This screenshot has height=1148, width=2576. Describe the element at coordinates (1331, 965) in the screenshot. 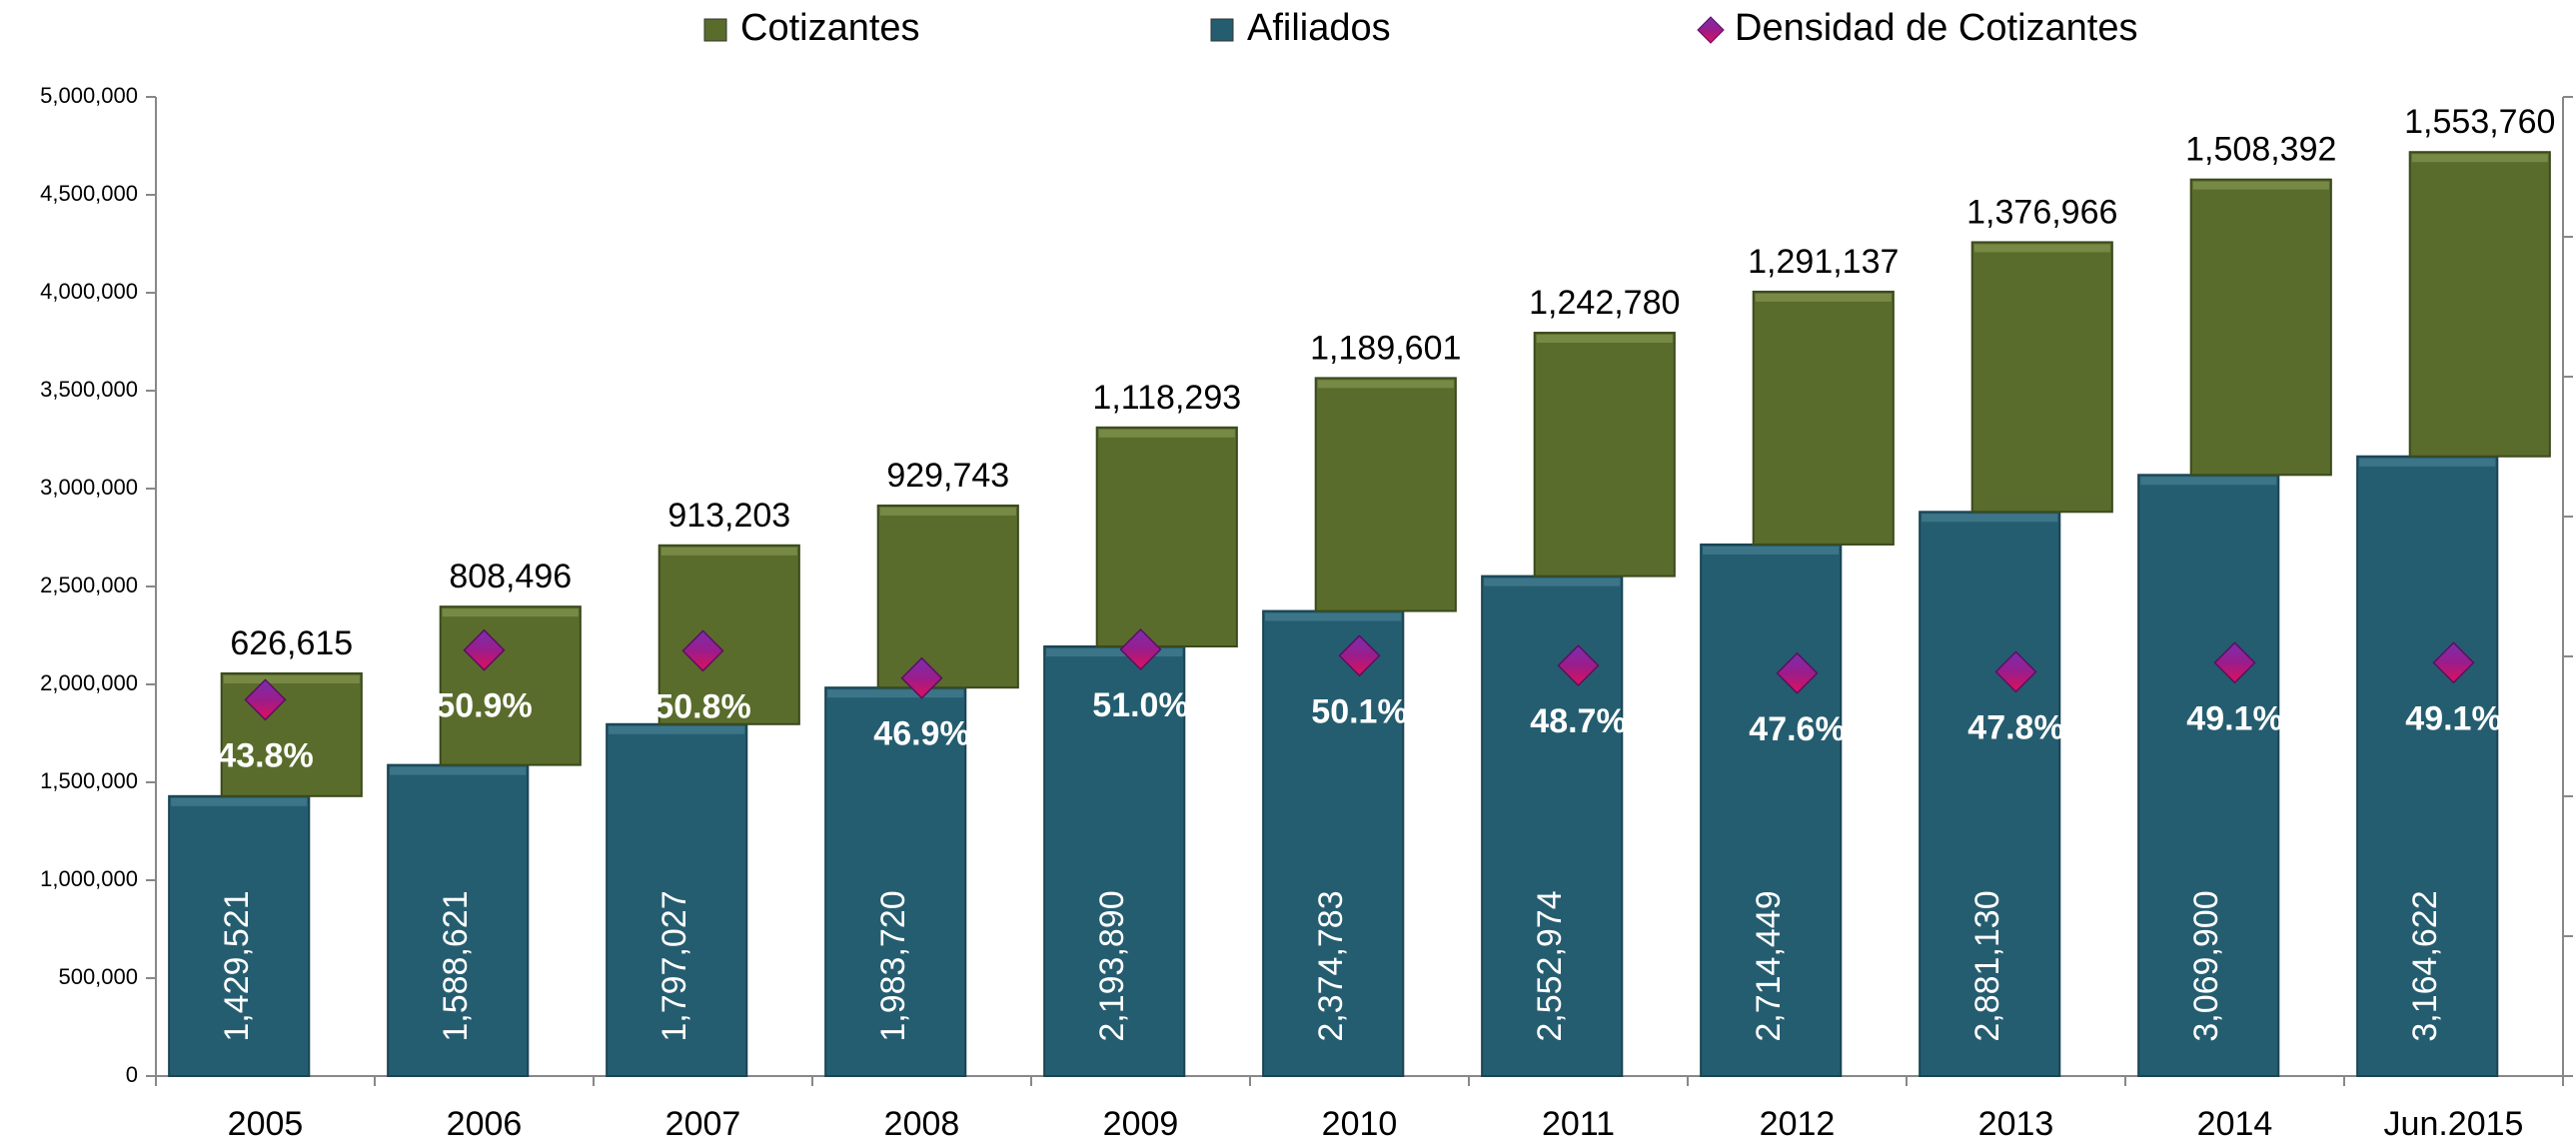

I see `bar-value-label: 2,374,783` at that location.